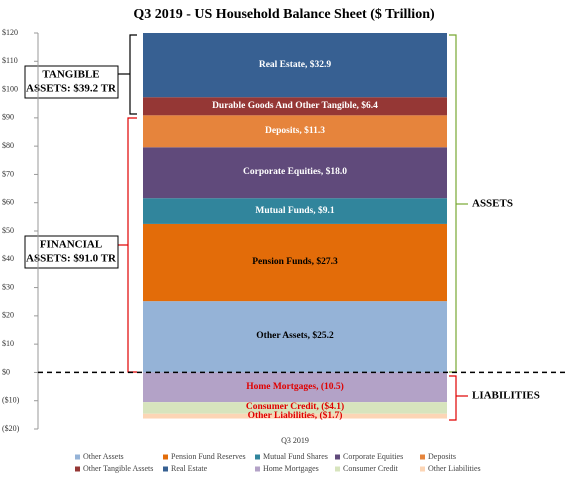 Image resolution: width=569 pixels, height=480 pixels. Describe the element at coordinates (208, 456) in the screenshot. I see `legend-label: Pension Fund Reserves` at that location.